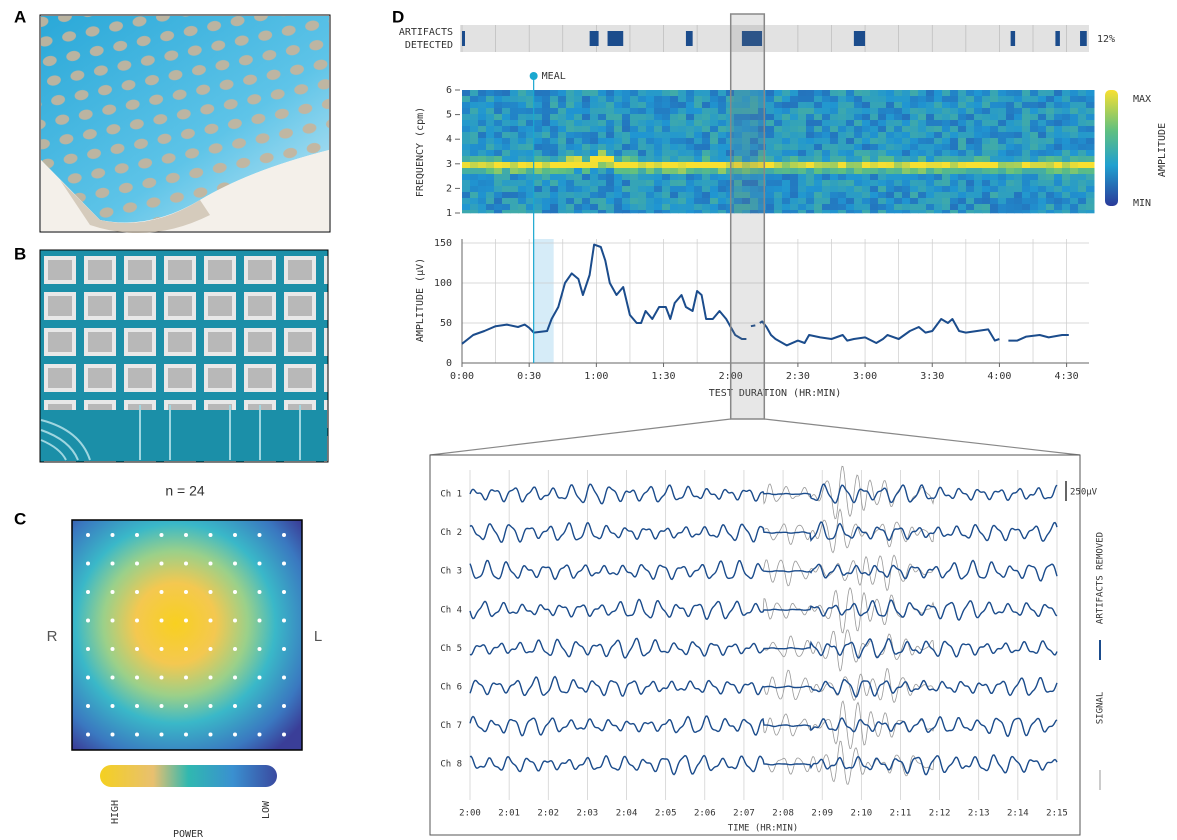 The image size is (1177, 840). Describe the element at coordinates (451, 610) in the screenshot. I see `channel-label: Ch 4` at that location.